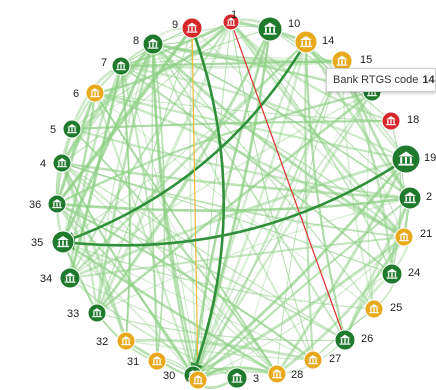 This screenshot has height=390, width=436. Describe the element at coordinates (285, 374) in the screenshot. I see `graph-node-28: 28` at that location.